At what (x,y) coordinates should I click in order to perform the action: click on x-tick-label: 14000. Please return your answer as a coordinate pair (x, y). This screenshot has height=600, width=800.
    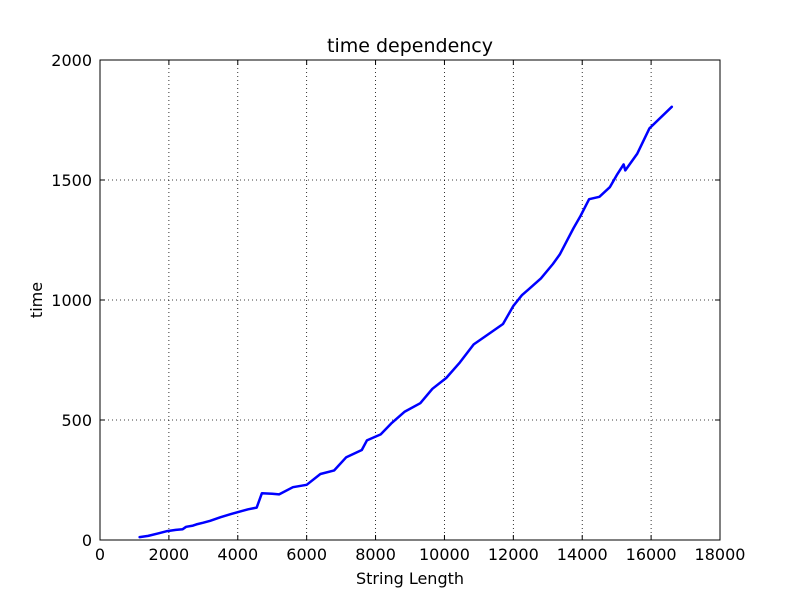
    Looking at the image, I should click on (582, 554).